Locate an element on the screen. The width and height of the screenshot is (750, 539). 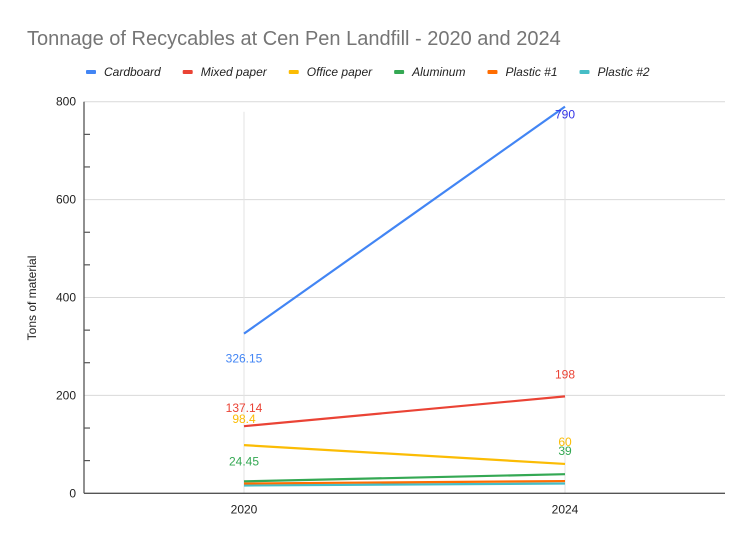
data-label: 137.14 is located at coordinates (244, 408).